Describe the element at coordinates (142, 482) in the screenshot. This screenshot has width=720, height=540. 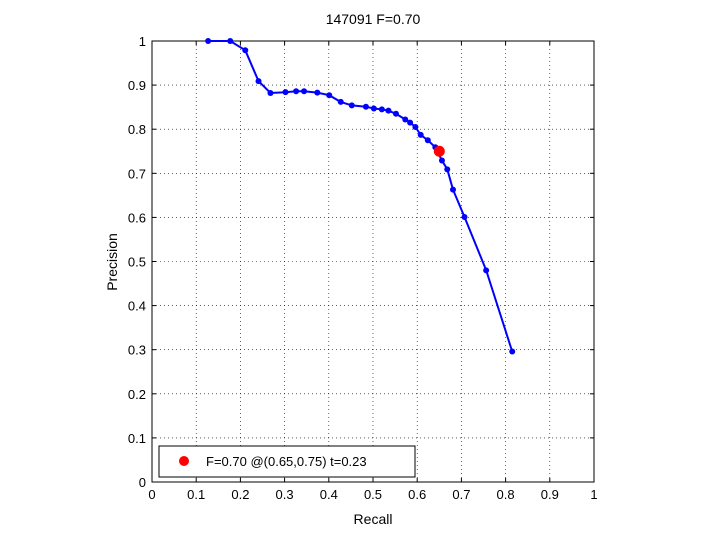
I see `y-tick-label: 0` at that location.